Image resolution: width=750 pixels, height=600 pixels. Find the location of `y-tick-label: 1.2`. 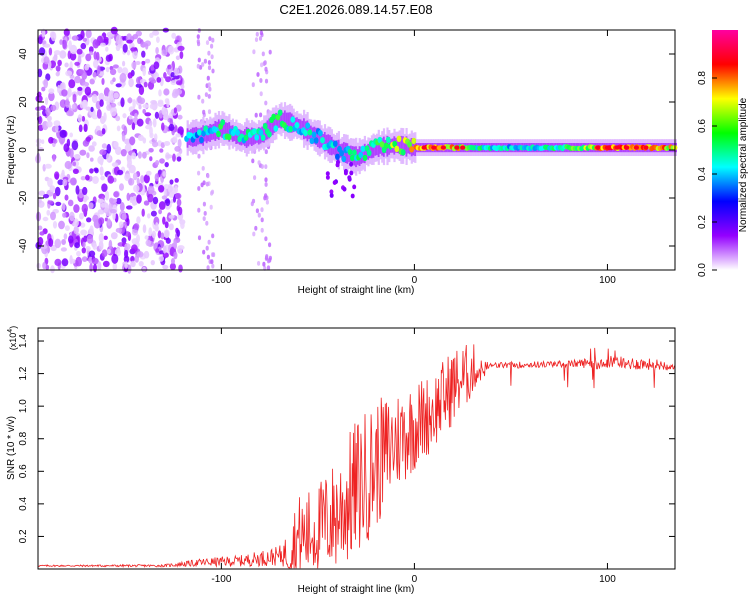

y-tick-label: 1.2 is located at coordinates (23, 373).